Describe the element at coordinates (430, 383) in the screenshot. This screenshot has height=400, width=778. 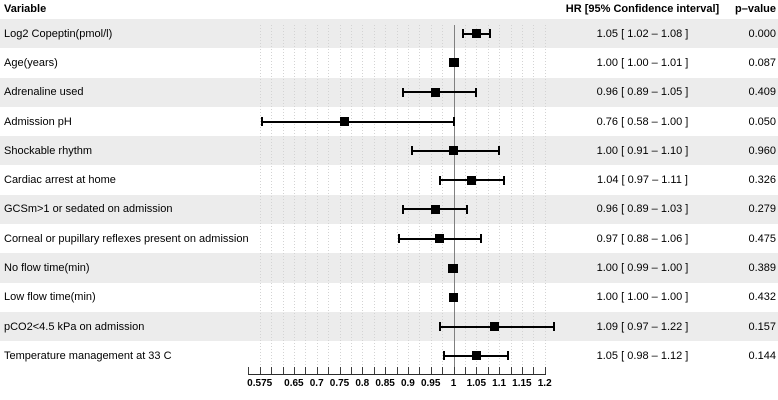
I see `axis-tick-label: 0.95` at that location.